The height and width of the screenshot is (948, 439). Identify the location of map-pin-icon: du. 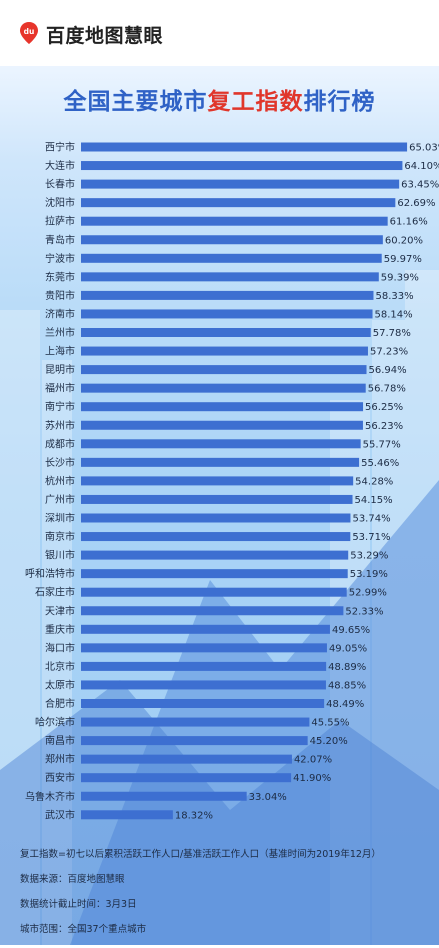
(29, 33).